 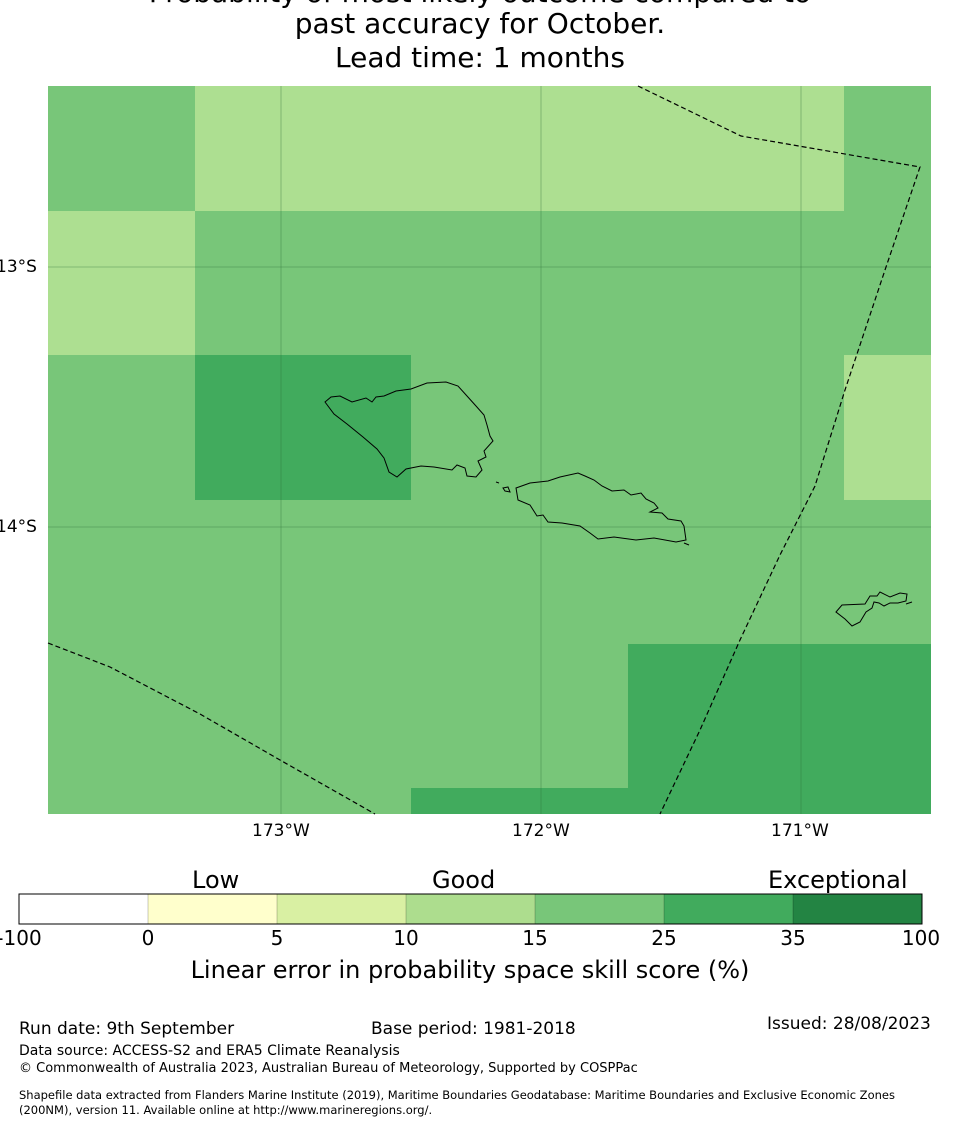 What do you see at coordinates (18, 527) in the screenshot?
I see `lat-label-14s: 14°S` at bounding box center [18, 527].